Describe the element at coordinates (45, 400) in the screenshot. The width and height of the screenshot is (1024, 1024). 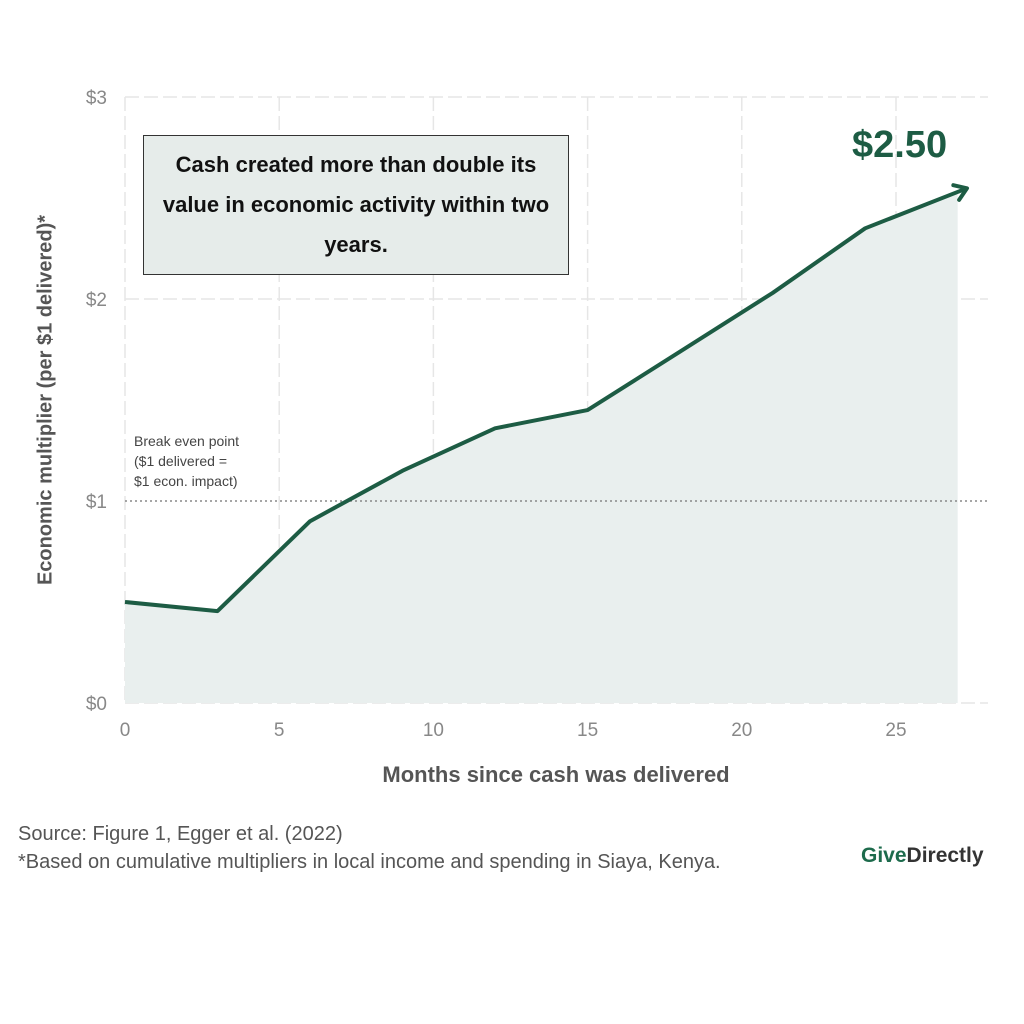
I see `y-axis-label: Economic multiplier (per $1 delivered)*` at that location.